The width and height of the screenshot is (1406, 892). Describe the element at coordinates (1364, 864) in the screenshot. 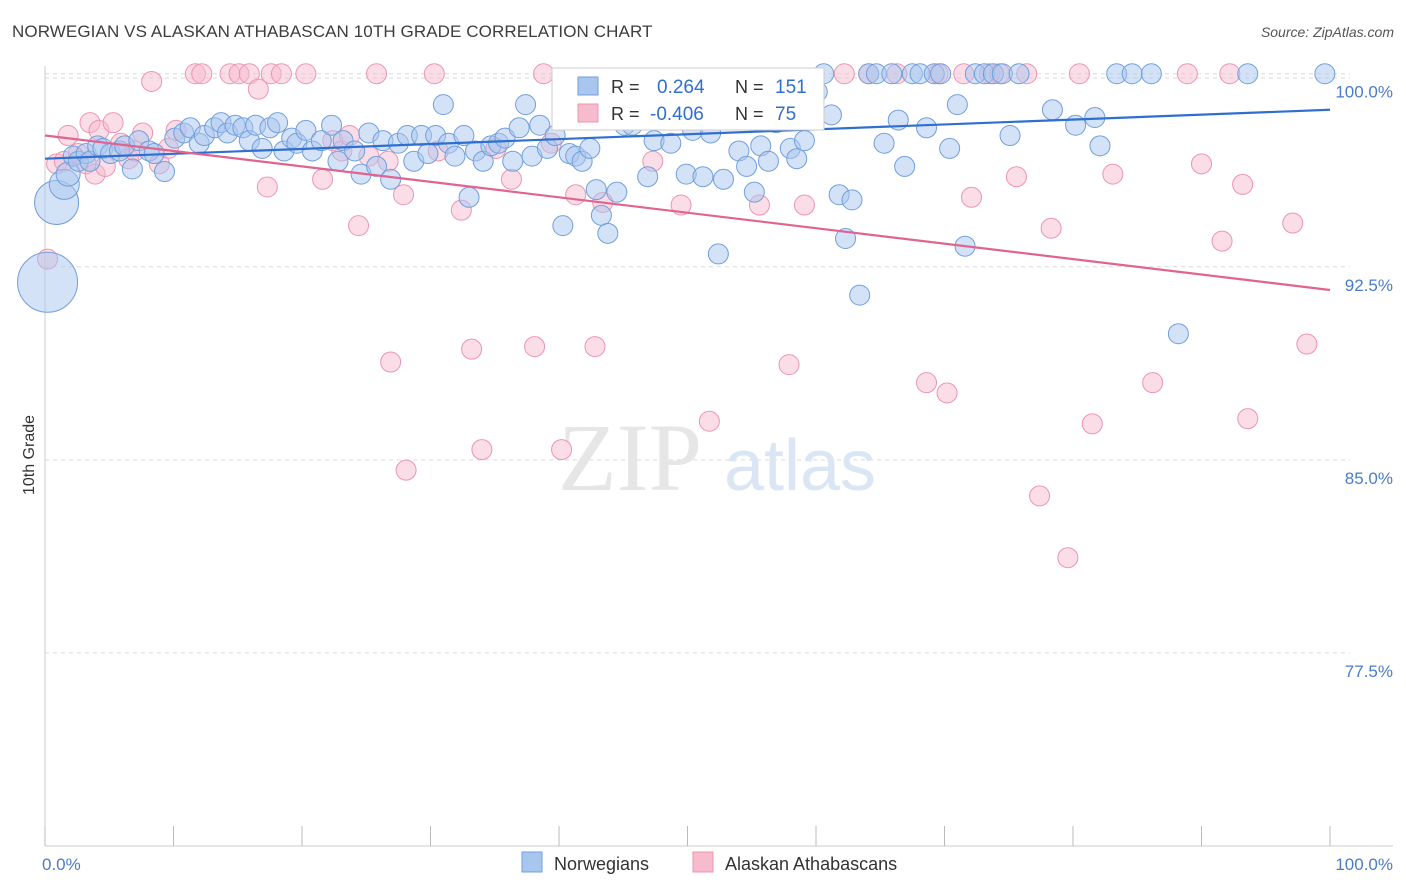

I see `x-tick-label: 100.0%` at that location.